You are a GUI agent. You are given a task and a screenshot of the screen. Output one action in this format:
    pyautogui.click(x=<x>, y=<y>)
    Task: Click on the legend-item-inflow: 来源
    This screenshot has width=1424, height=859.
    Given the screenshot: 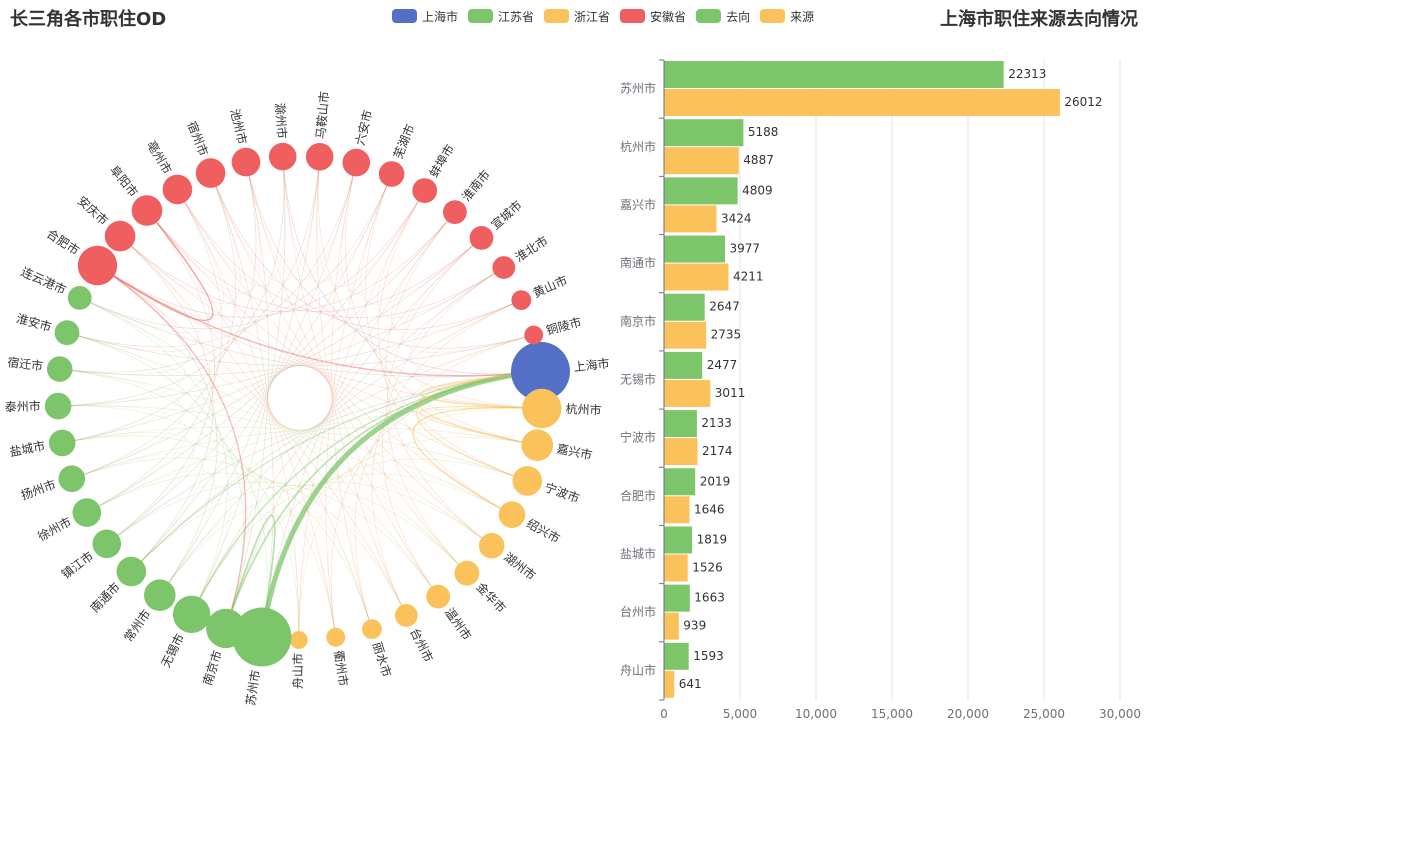 What is the action you would take?
    pyautogui.click(x=787, y=16)
    